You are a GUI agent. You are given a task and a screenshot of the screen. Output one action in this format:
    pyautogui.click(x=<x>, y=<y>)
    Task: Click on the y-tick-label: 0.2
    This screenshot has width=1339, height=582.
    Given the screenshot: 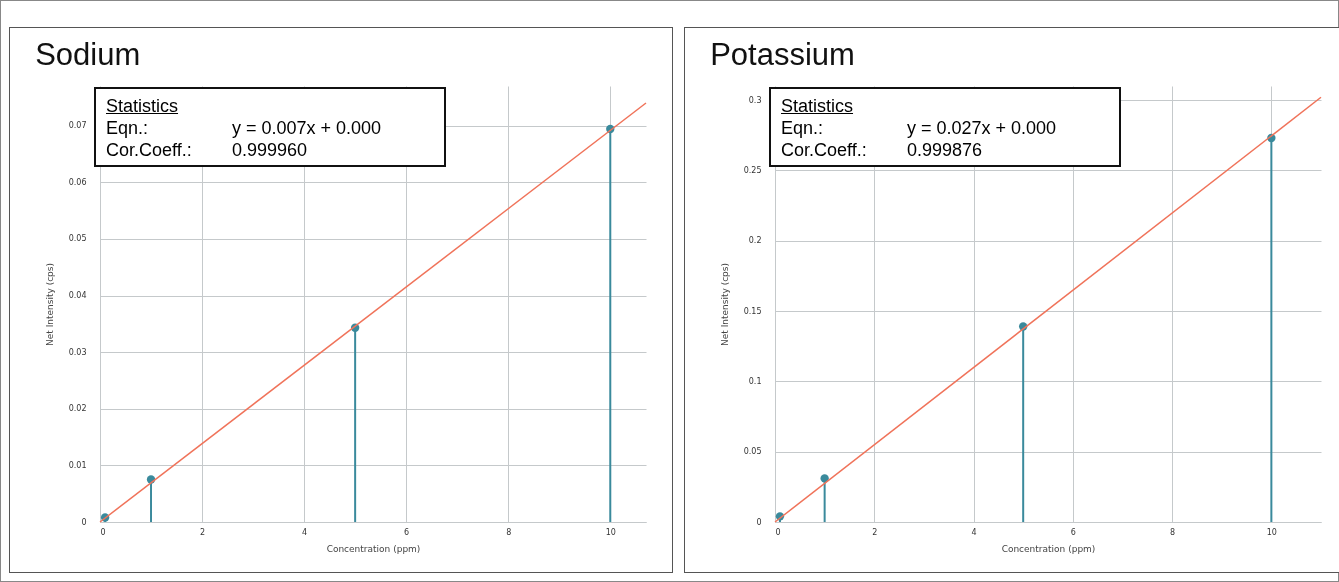 What is the action you would take?
    pyautogui.click(x=755, y=241)
    